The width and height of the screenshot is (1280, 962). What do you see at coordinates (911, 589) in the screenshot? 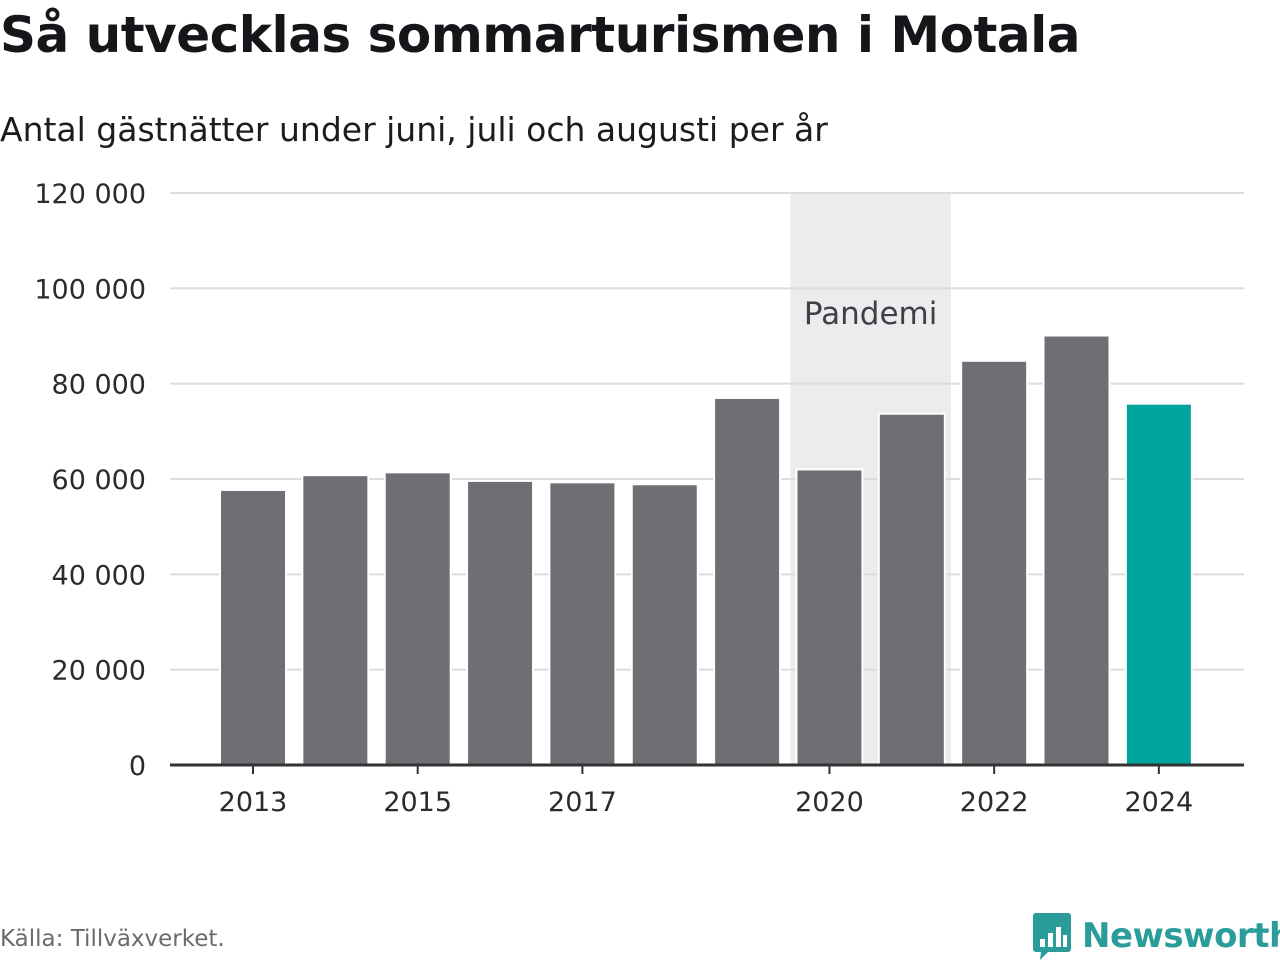
I see `bar-2021` at bounding box center [911, 589].